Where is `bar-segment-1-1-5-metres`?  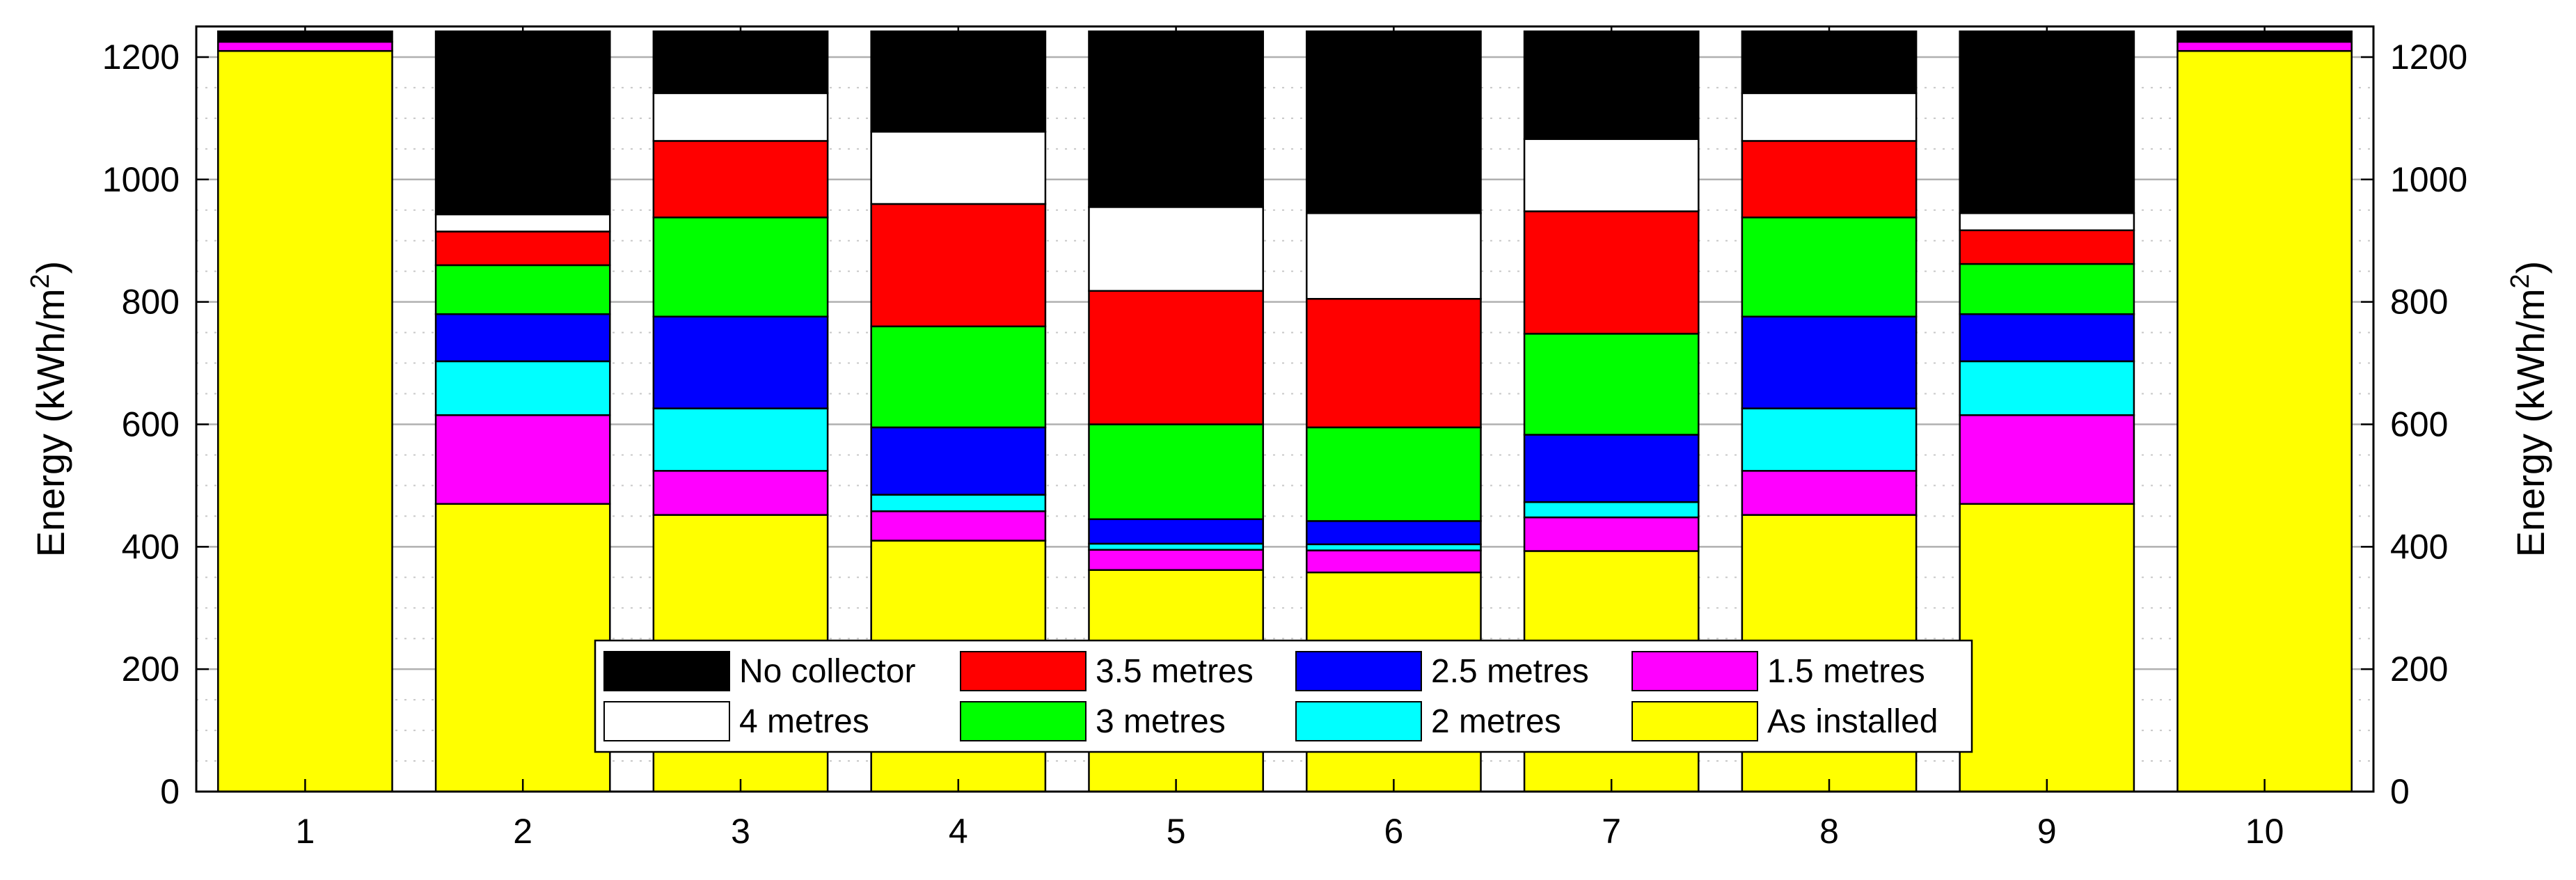
bar-segment-1-1-5-metres is located at coordinates (305, 46).